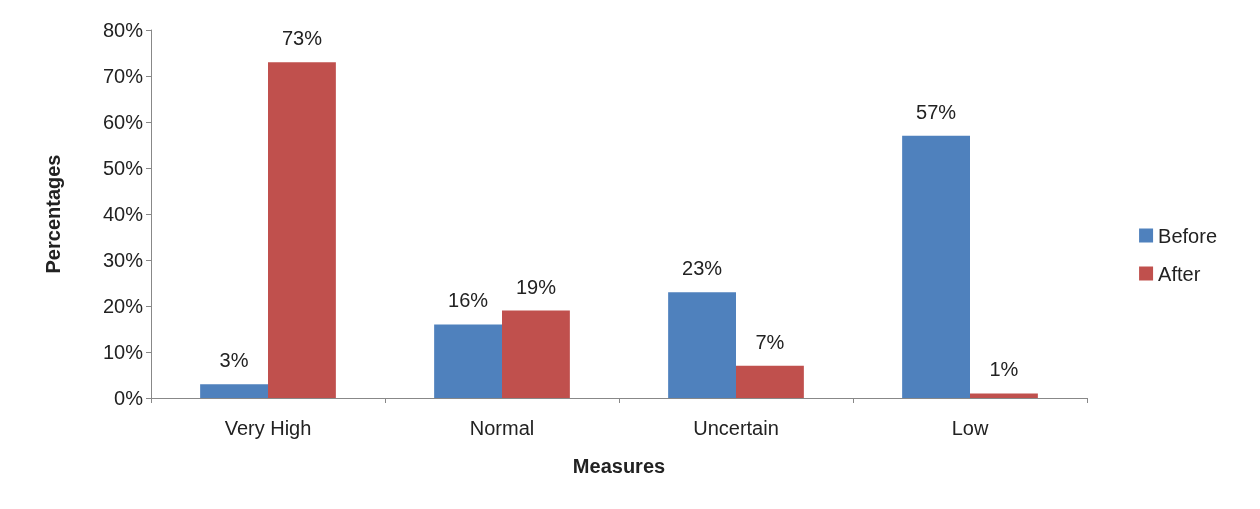 The image size is (1260, 509). What do you see at coordinates (702, 268) in the screenshot?
I see `data-label: 23%` at bounding box center [702, 268].